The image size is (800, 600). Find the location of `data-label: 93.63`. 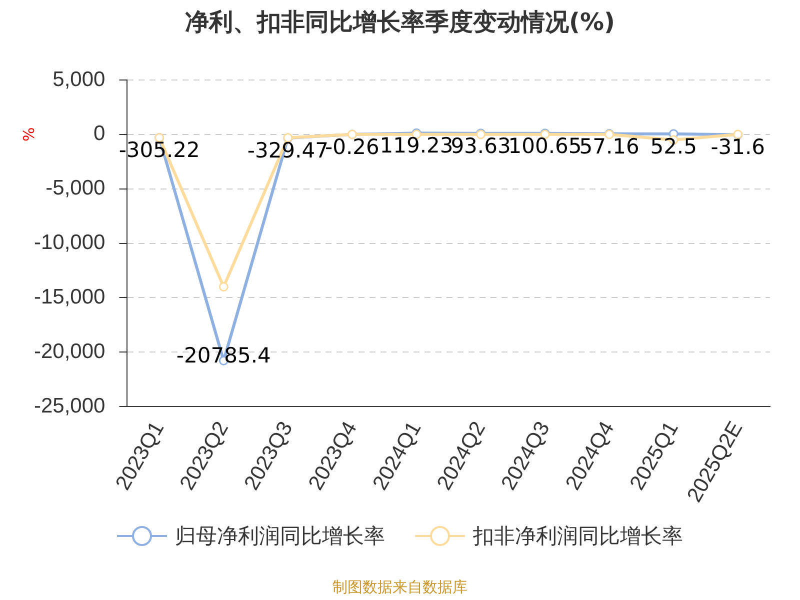

data-label: 93.63 is located at coordinates (480, 146).